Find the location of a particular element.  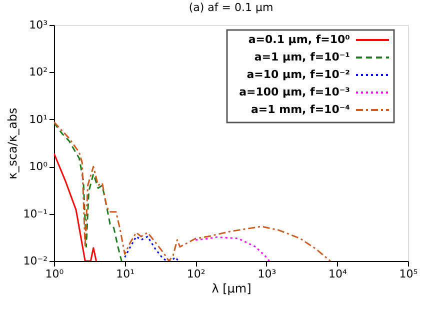

y-tick-label: 10³ is located at coordinates (38, 25).